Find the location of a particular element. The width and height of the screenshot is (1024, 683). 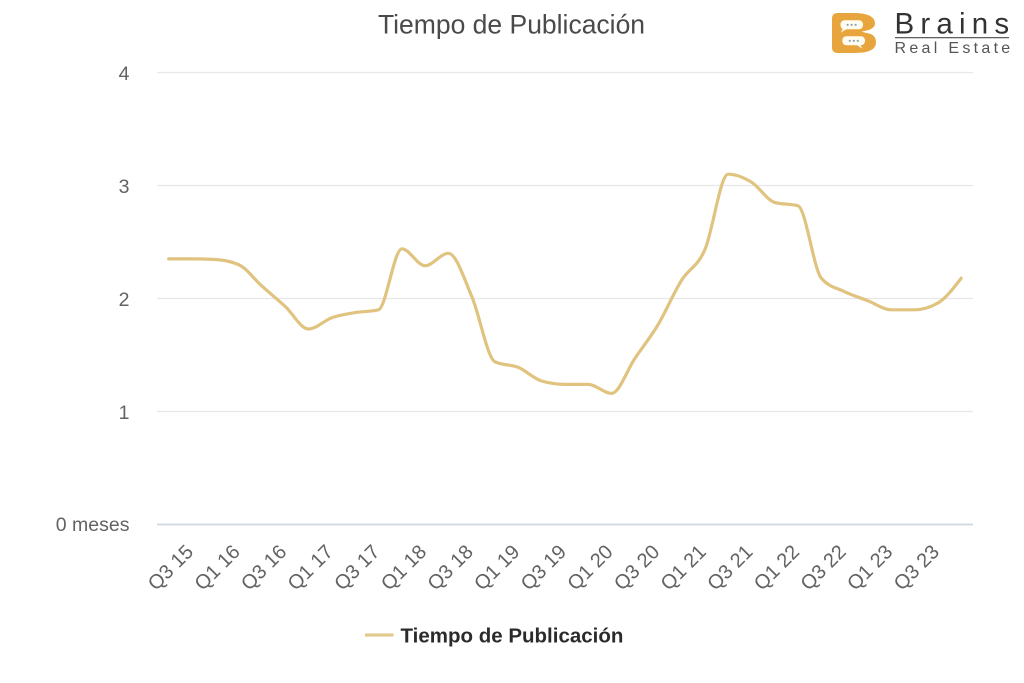

svg-text: 2 is located at coordinates (124, 300).